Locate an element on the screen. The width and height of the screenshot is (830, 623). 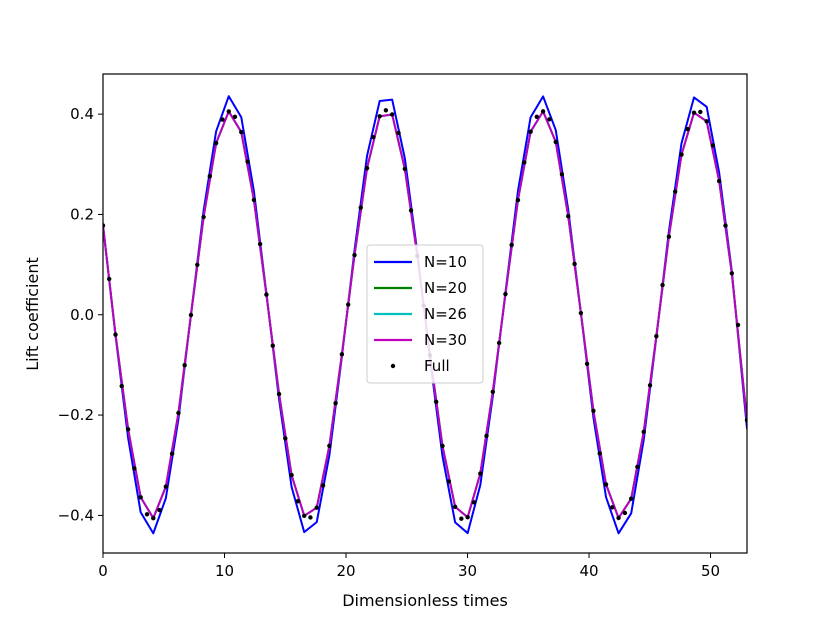
legend-label-n-26: N=26 is located at coordinates (445, 314).